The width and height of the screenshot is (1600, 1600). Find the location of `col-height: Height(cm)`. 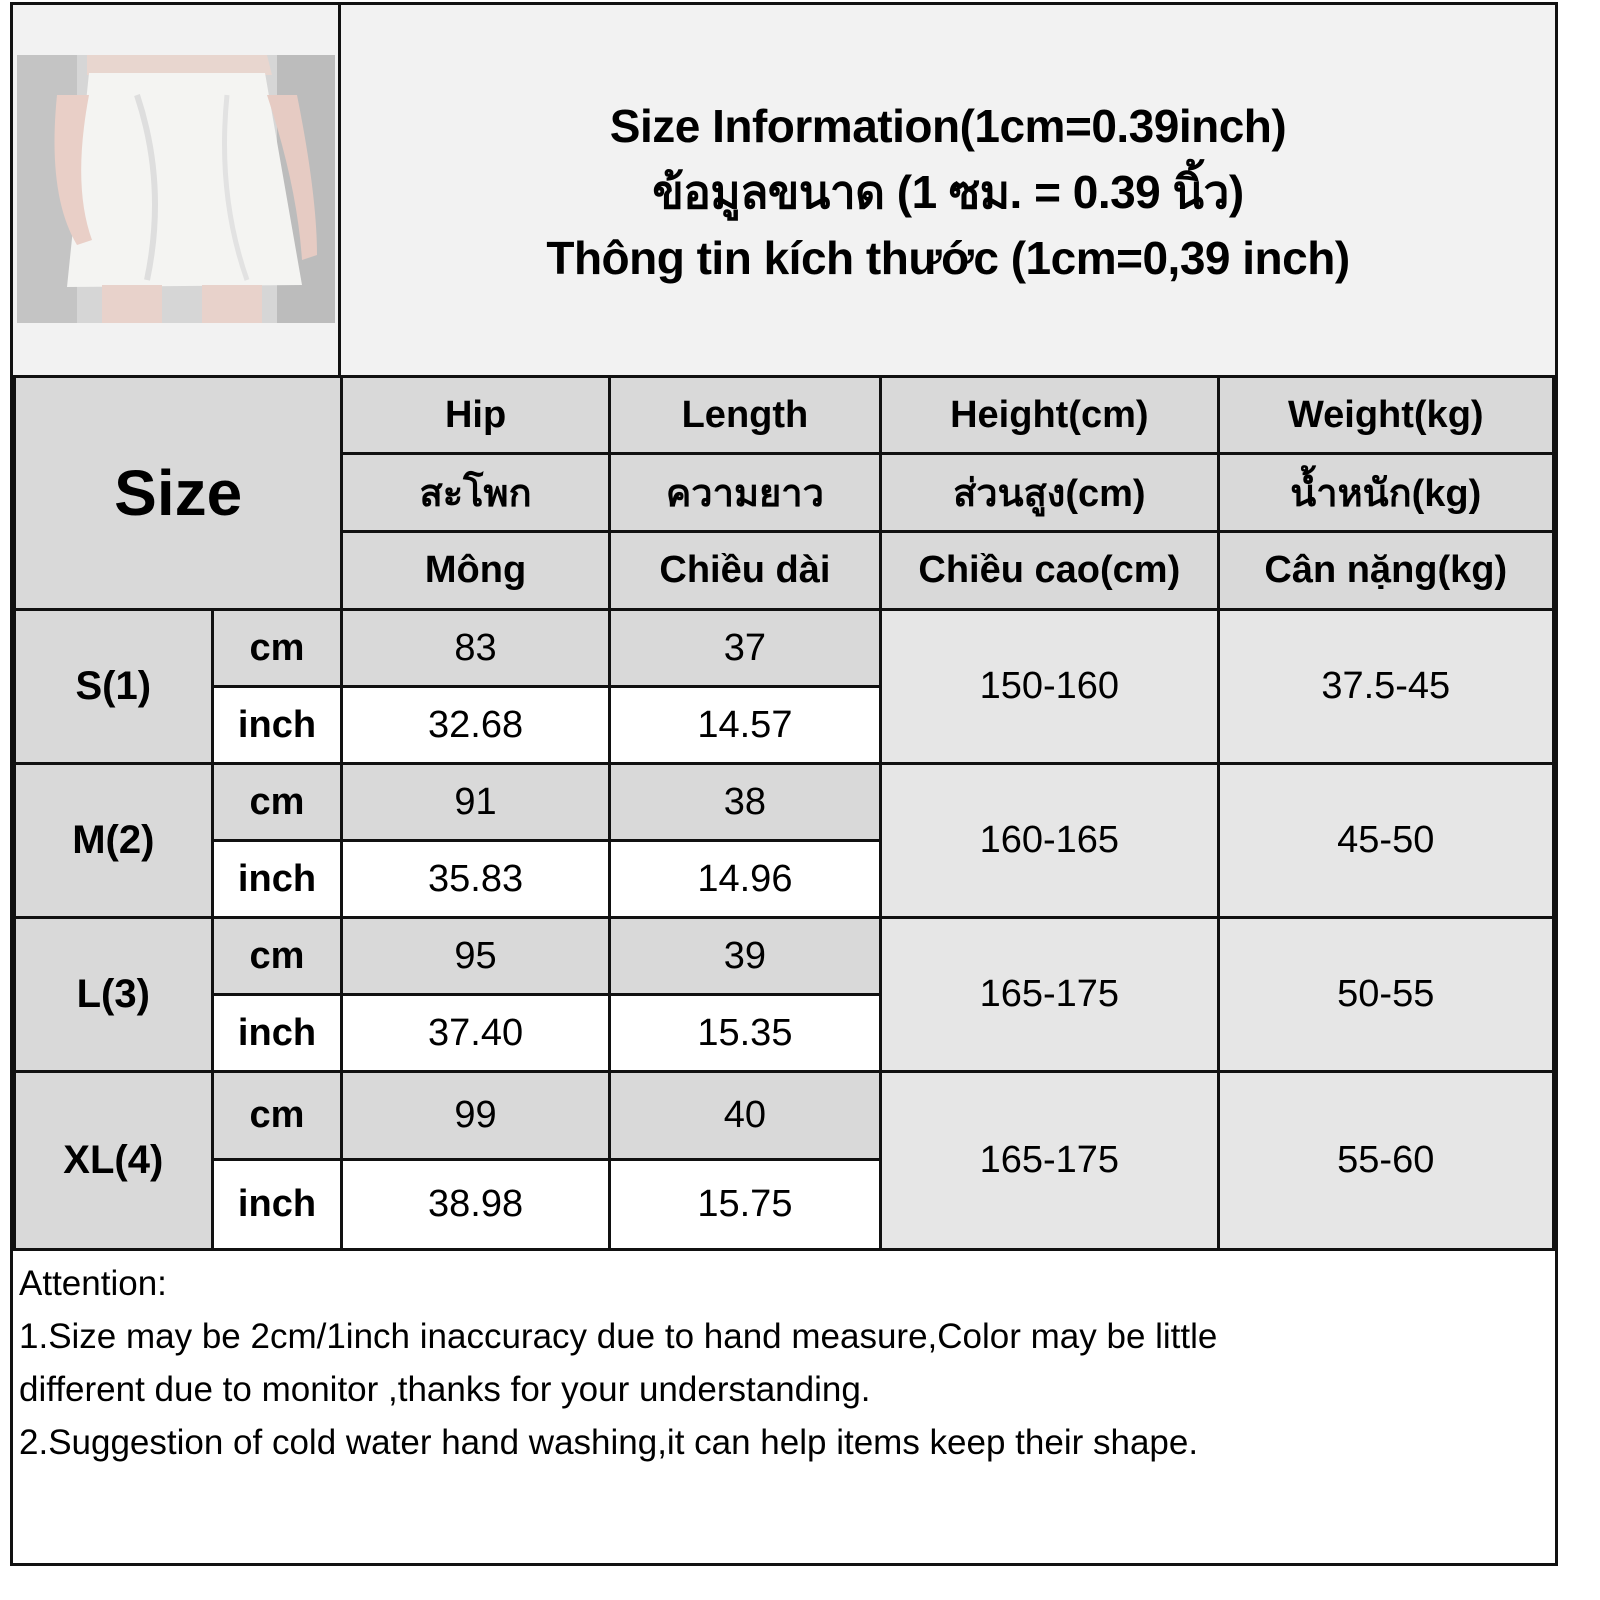

col-height: Height(cm) is located at coordinates (1049, 415).